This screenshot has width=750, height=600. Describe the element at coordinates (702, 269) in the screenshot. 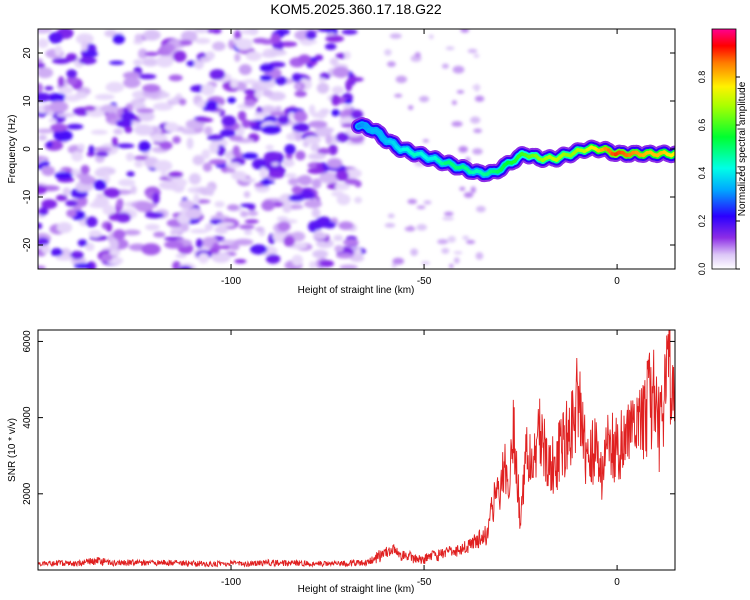

I see `colorbar-tick-label: 0.0` at that location.